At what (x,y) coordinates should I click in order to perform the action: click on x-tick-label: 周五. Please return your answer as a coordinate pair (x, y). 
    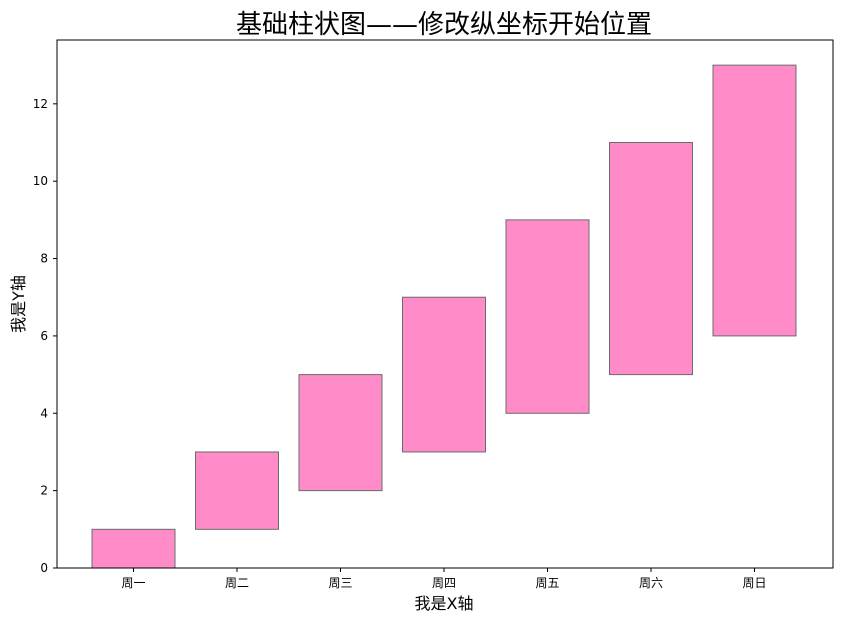
    Looking at the image, I should click on (547, 583).